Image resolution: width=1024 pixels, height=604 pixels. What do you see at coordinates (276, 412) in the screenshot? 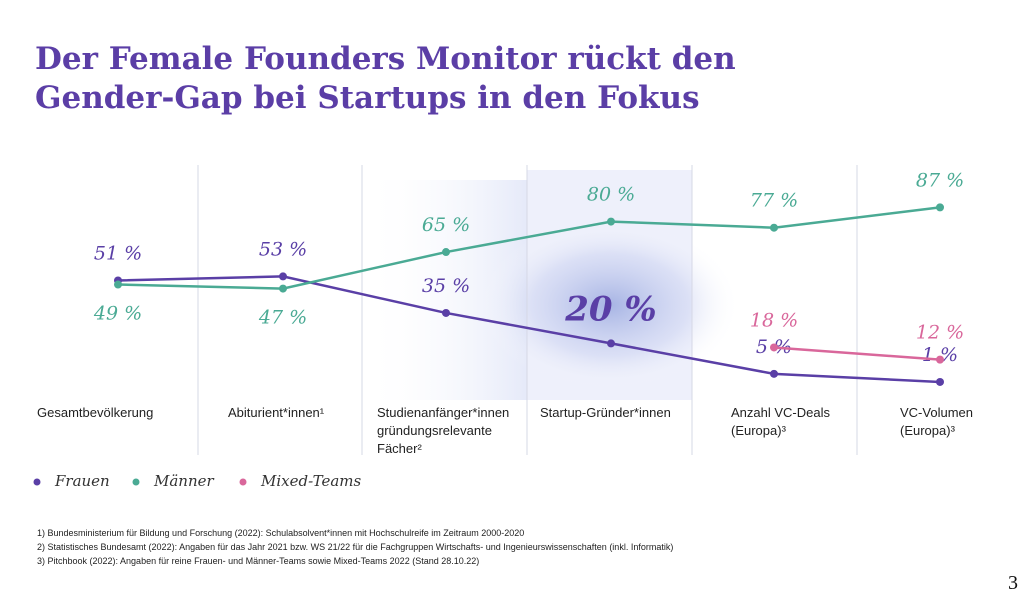
I see `category-label: Abiturient*innen¹` at bounding box center [276, 412].